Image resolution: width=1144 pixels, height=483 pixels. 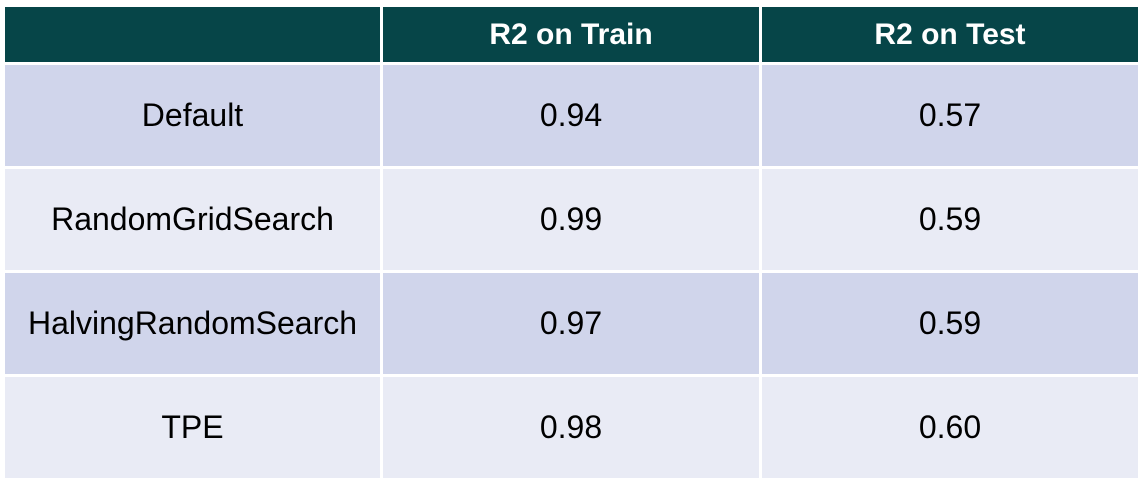 What do you see at coordinates (950, 34) in the screenshot?
I see `header-cell-r2-test: R2 on Test` at bounding box center [950, 34].